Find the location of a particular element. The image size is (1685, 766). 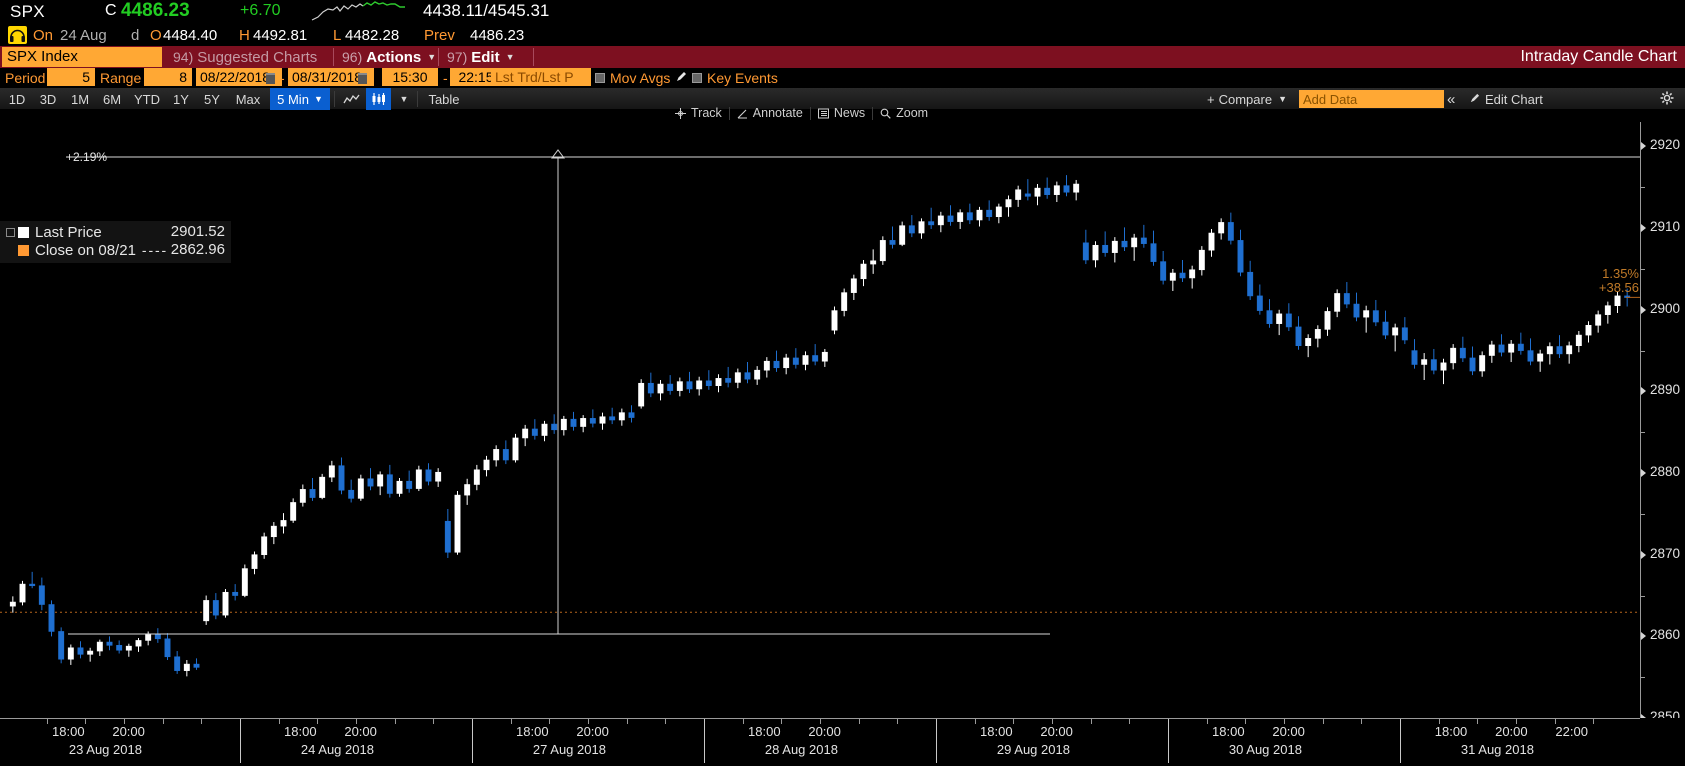

key-events-label: Key Events is located at coordinates (742, 78).